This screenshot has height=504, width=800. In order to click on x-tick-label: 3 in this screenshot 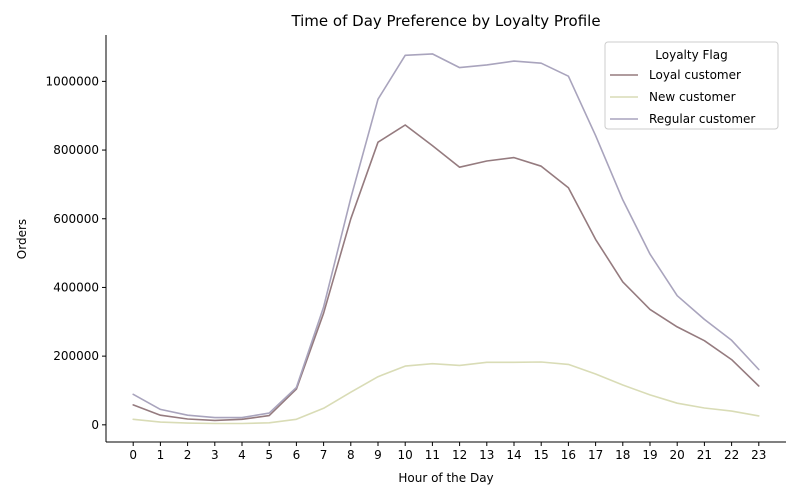, I will do `click(215, 455)`.